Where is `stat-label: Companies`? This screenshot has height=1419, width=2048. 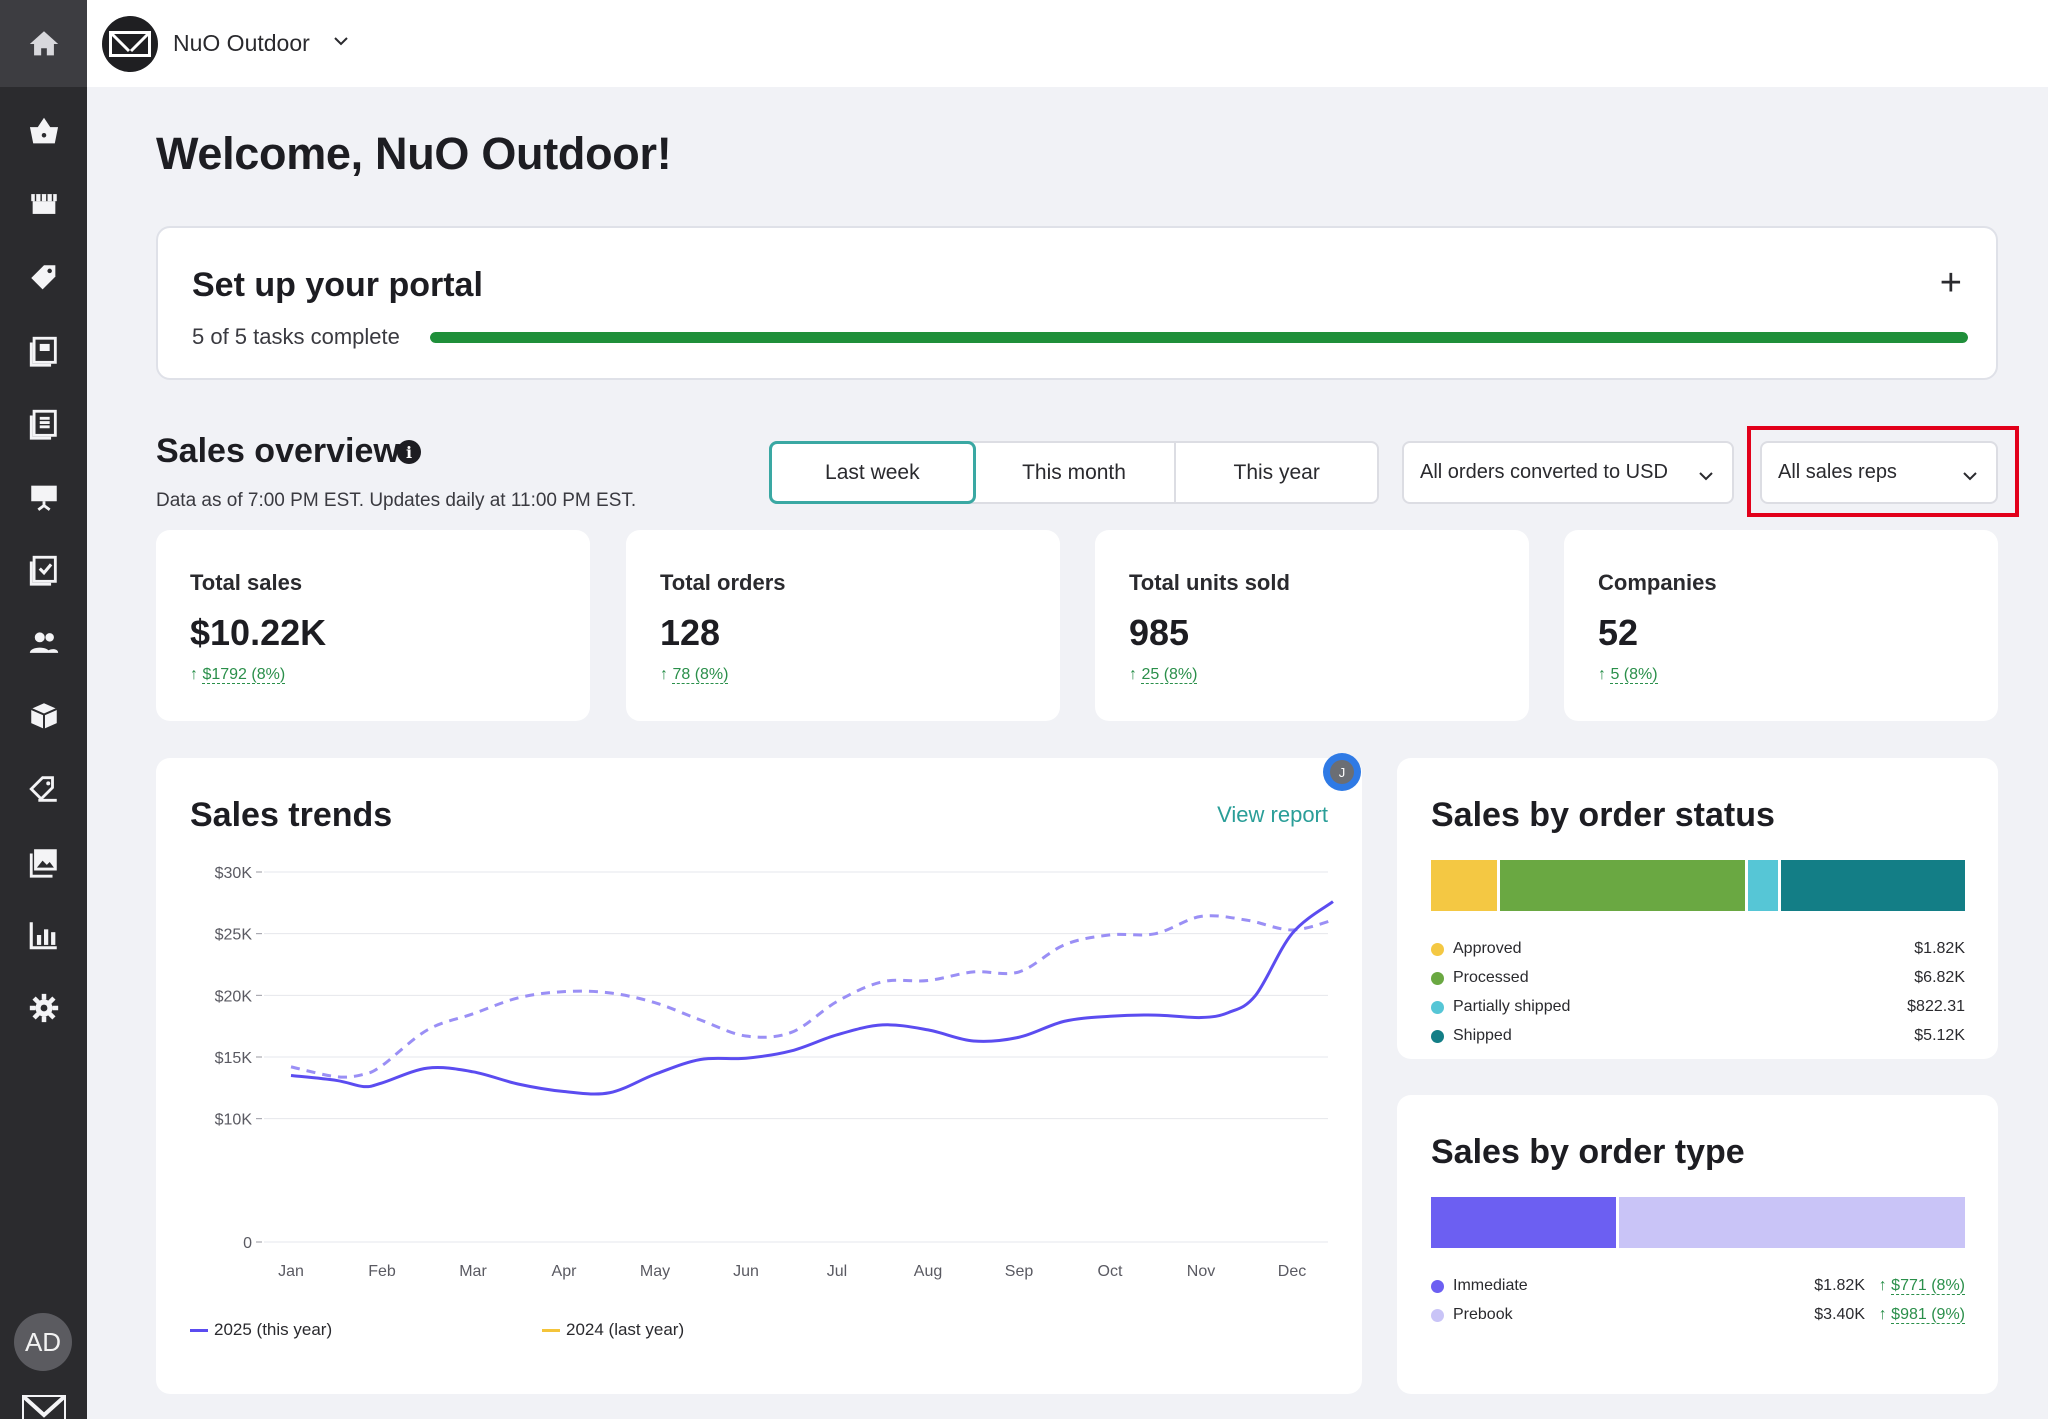
stat-label: Companies is located at coordinates (1657, 582).